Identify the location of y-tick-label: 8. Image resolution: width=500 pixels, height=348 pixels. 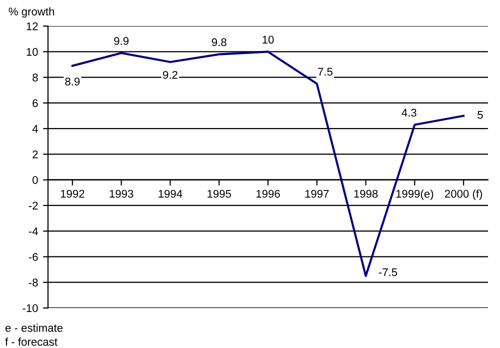
(35, 78).